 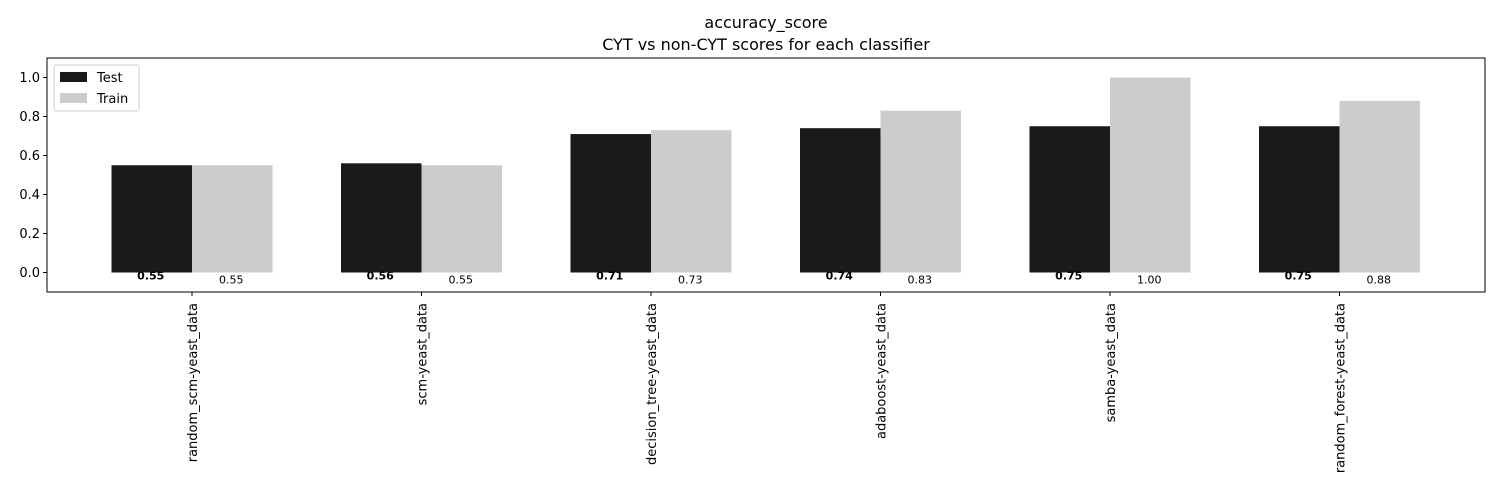 What do you see at coordinates (150, 276) in the screenshot?
I see `value-label-test-0: 0.55` at bounding box center [150, 276].